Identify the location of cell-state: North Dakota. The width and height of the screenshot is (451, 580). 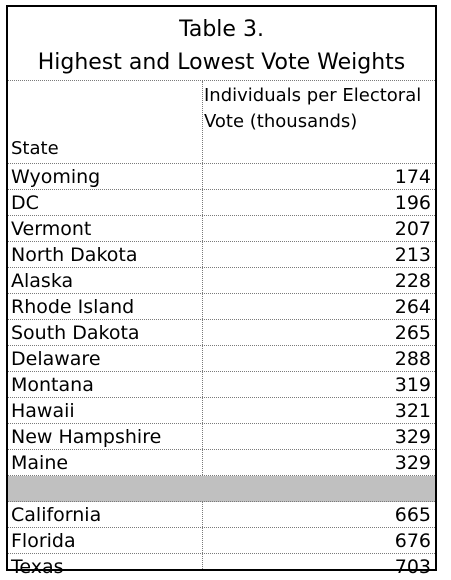
(74, 255).